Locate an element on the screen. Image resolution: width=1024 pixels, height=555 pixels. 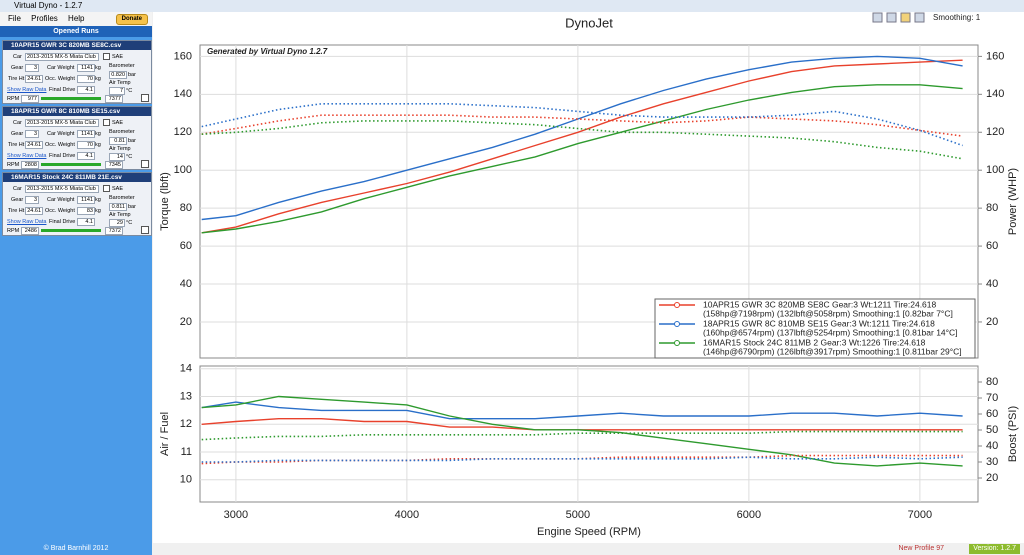
watermark: Generated by Virtual Dyno 1.2.7 is located at coordinates (267, 51).